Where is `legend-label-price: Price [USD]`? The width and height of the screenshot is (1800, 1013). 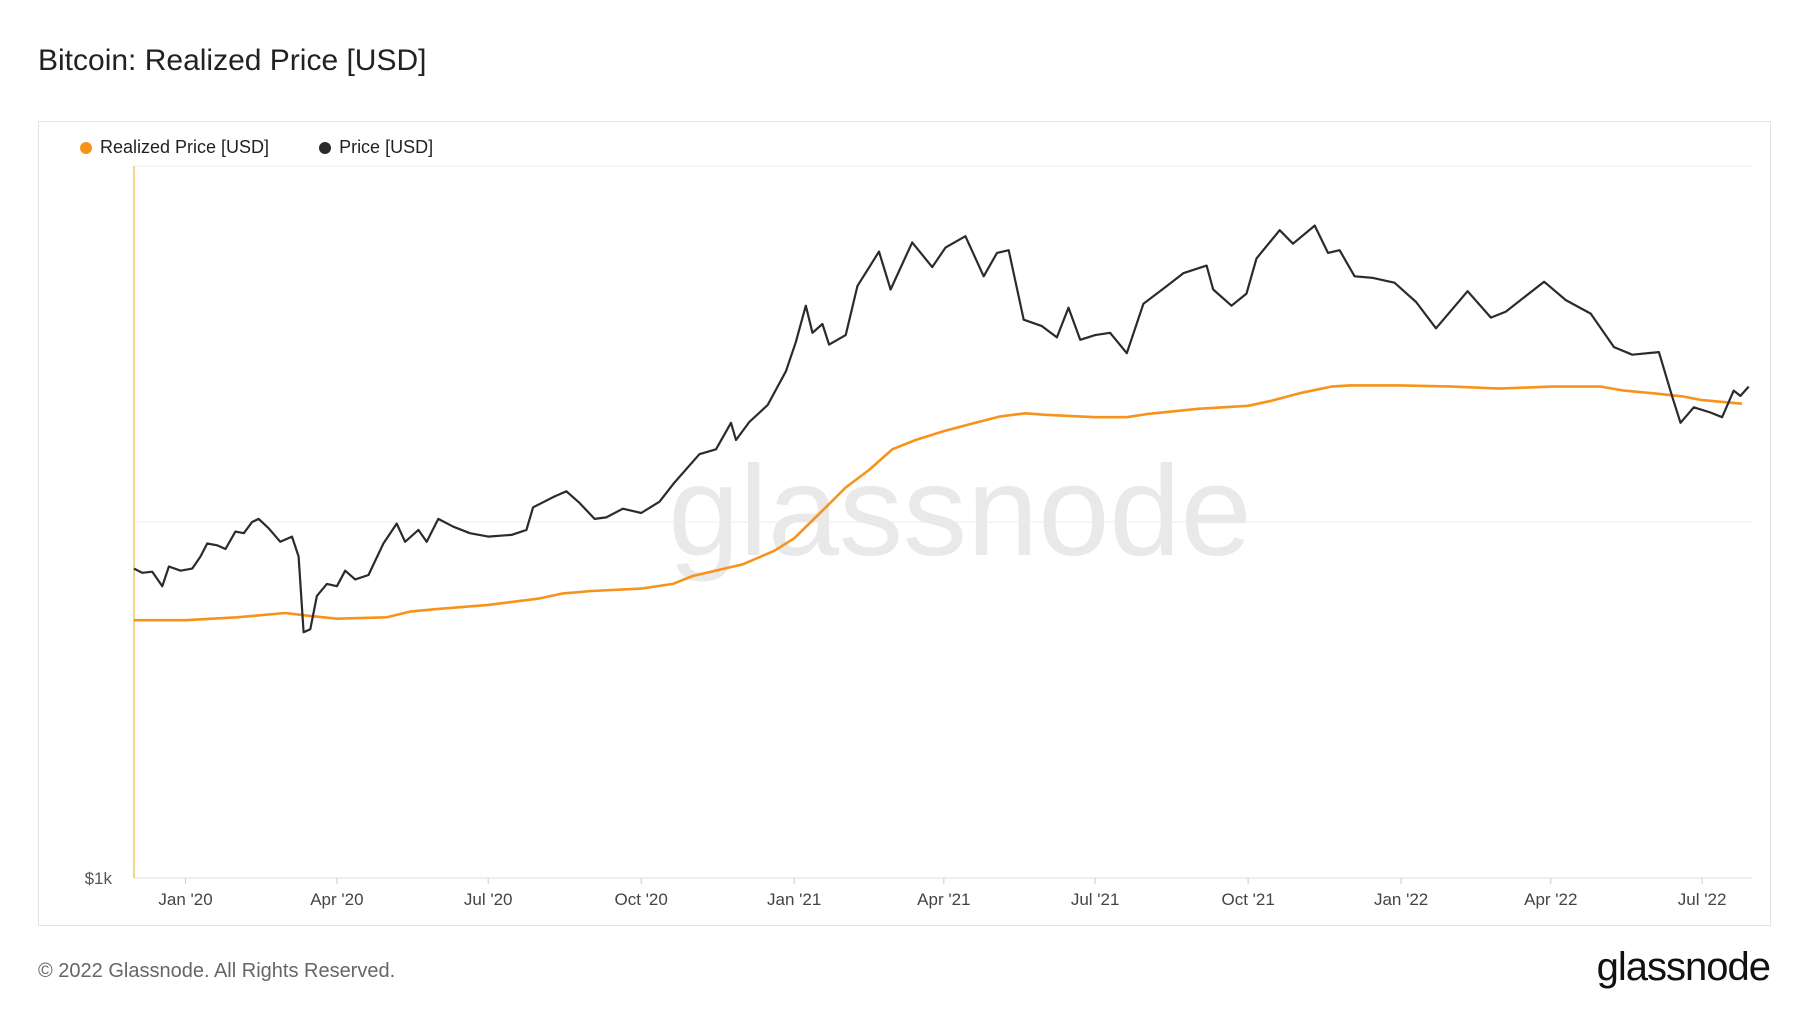
legend-label-price: Price [USD] is located at coordinates (386, 147).